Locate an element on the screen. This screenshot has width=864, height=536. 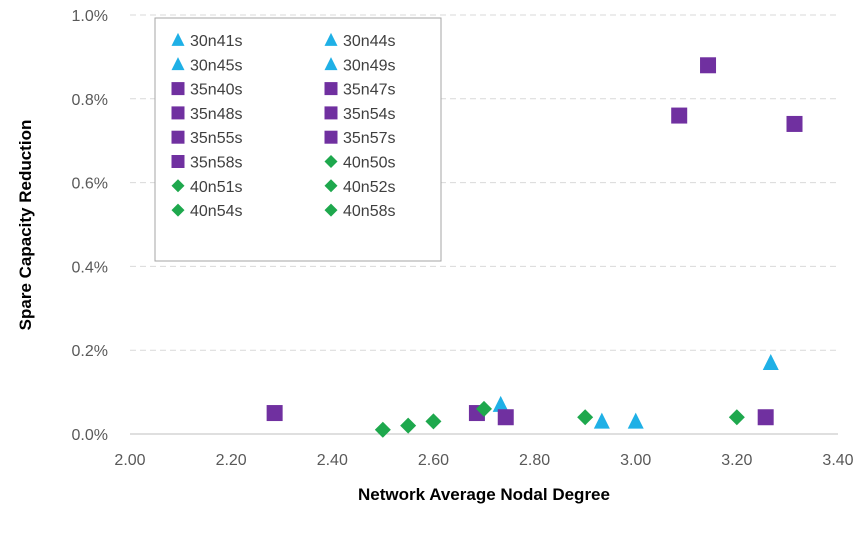
legend-label: 40n51s is located at coordinates (216, 187).